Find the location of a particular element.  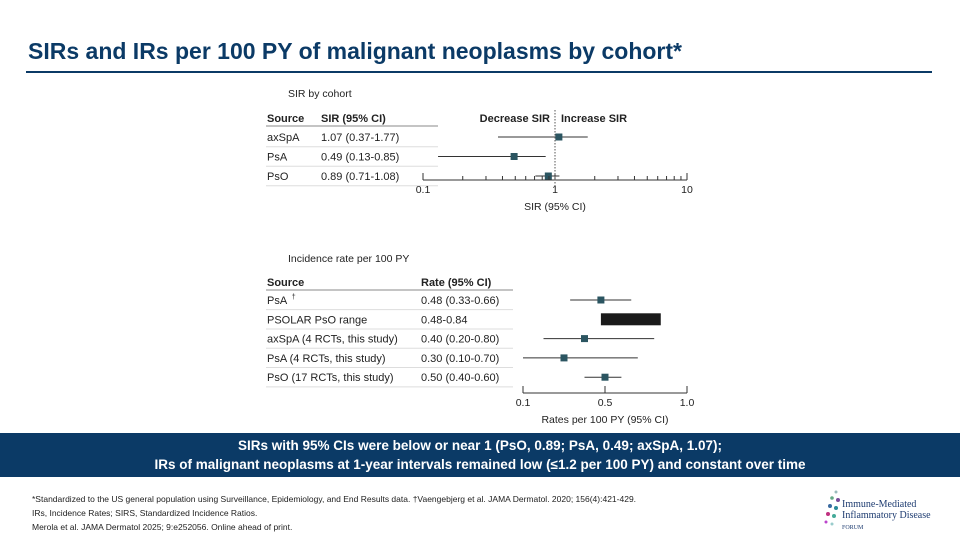

chart-title: SIR by cohort is located at coordinates (320, 94).